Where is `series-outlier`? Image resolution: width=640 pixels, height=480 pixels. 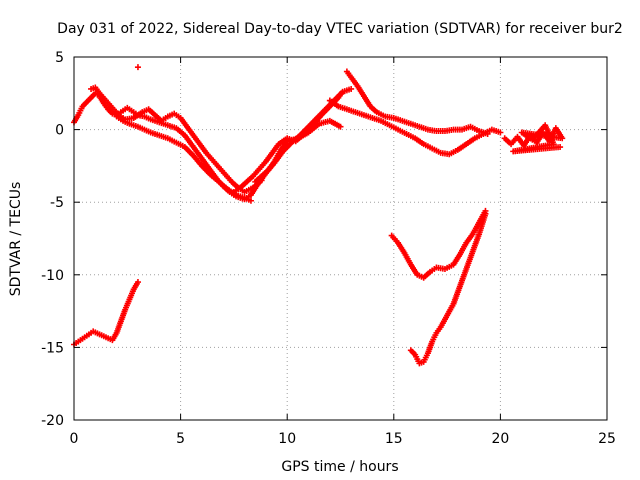 series-outlier is located at coordinates (137, 67).